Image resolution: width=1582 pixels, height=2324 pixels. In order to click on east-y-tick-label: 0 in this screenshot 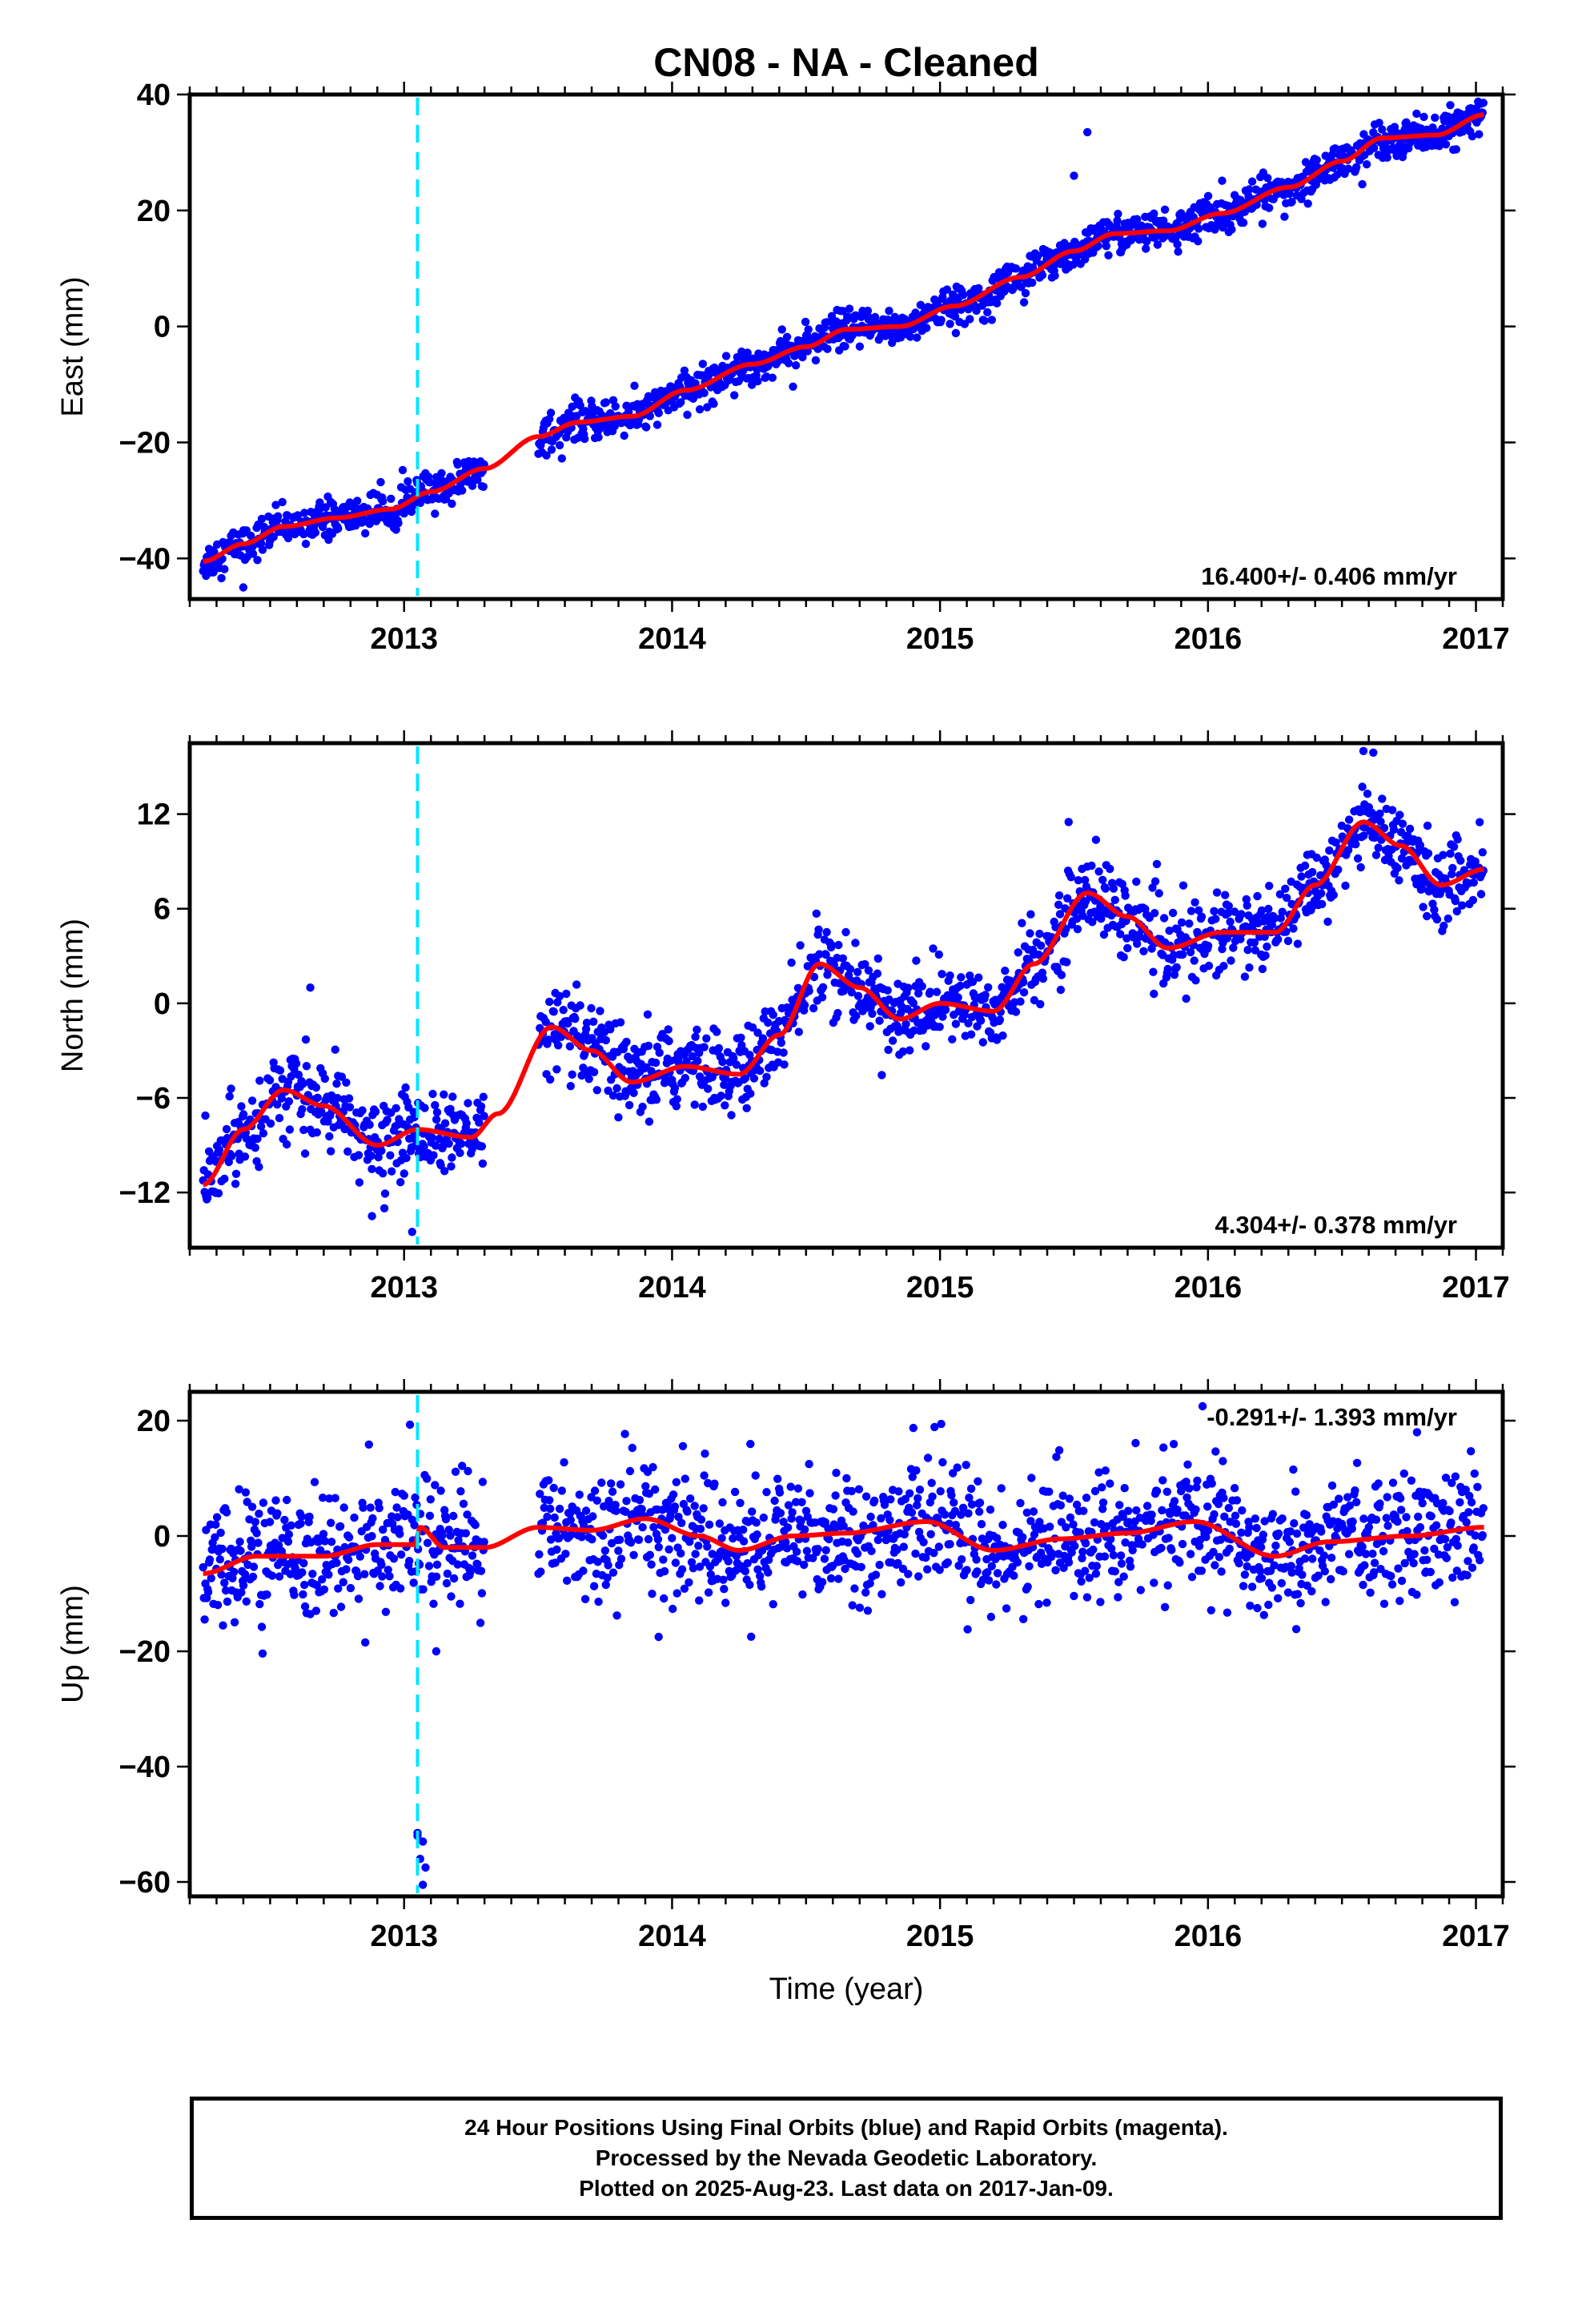, I will do `click(162, 327)`.